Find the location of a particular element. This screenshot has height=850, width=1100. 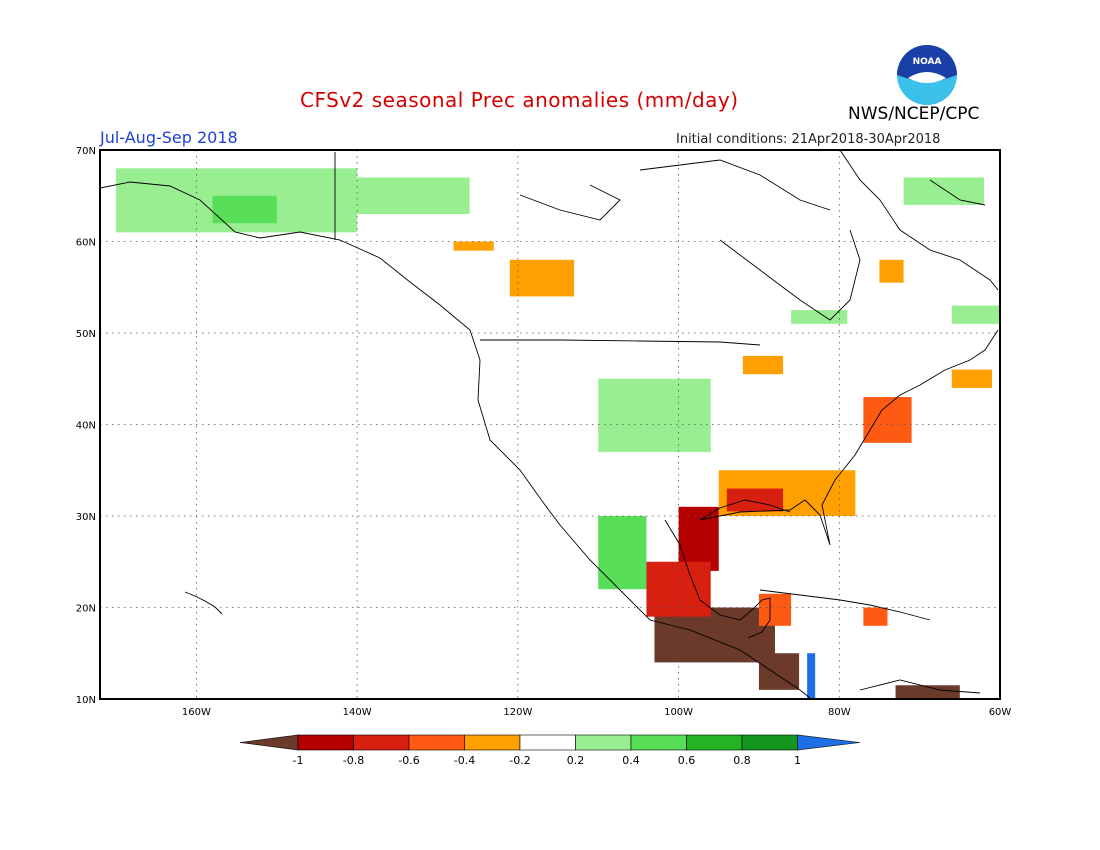

anomaly-region-baffin is located at coordinates (943, 191).